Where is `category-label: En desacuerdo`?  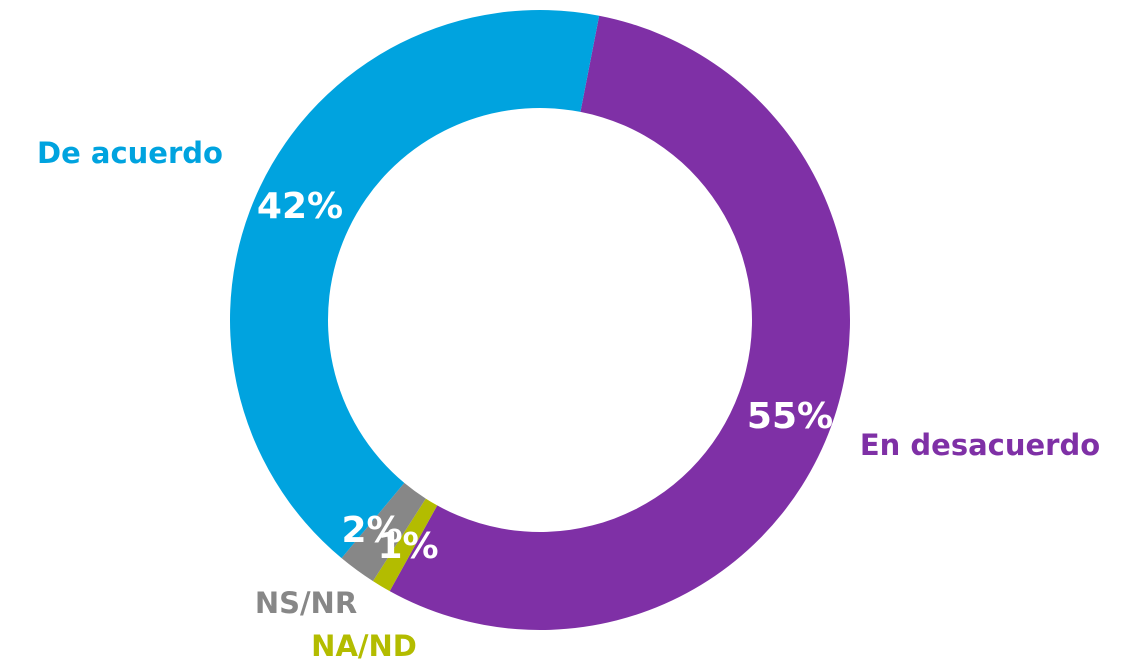 category-label: En desacuerdo is located at coordinates (980, 445).